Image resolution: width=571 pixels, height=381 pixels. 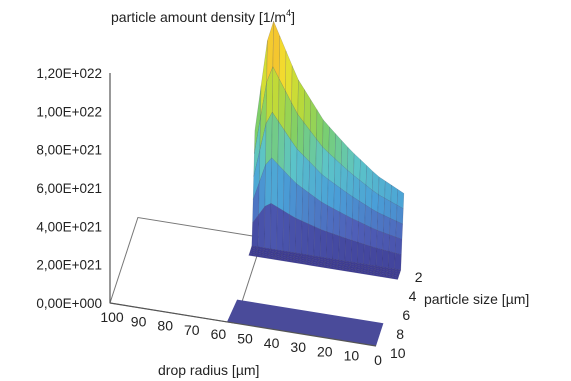 What do you see at coordinates (325, 351) in the screenshot?
I see `x-tick-label: 20` at bounding box center [325, 351].